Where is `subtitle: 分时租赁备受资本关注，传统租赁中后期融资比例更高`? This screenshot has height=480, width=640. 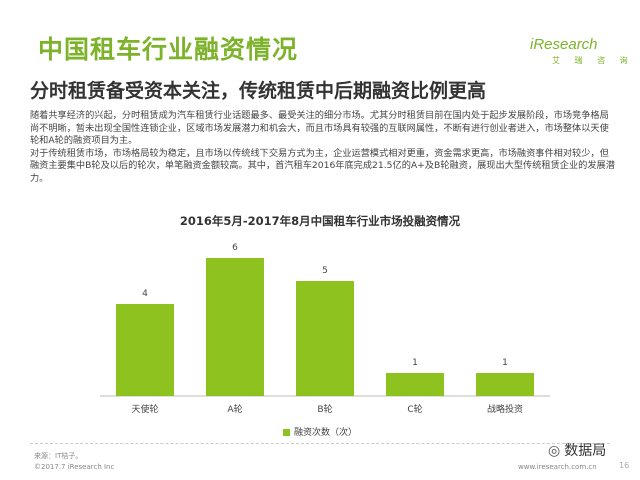
subtitle: 分时租赁备受资本关注，传统租赁中后期融资比例更高 is located at coordinates (258, 91).